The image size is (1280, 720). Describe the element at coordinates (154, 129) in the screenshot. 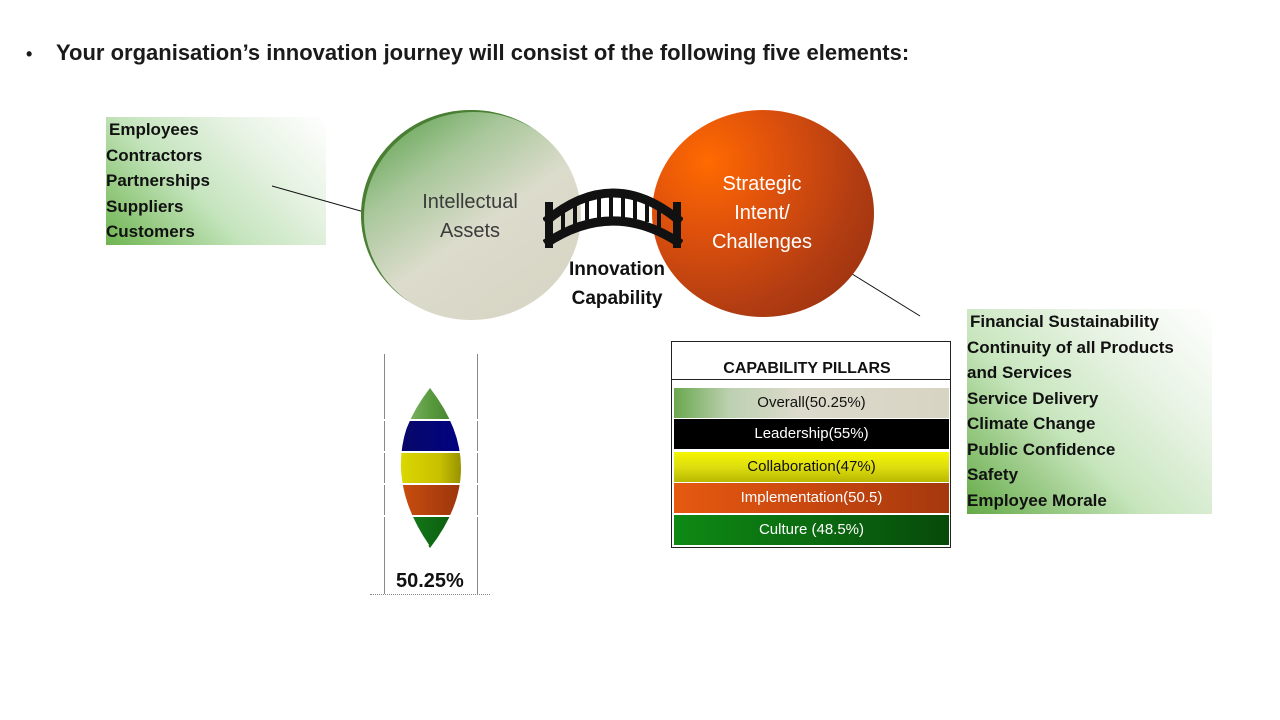

I see `list-item: Employees` at that location.